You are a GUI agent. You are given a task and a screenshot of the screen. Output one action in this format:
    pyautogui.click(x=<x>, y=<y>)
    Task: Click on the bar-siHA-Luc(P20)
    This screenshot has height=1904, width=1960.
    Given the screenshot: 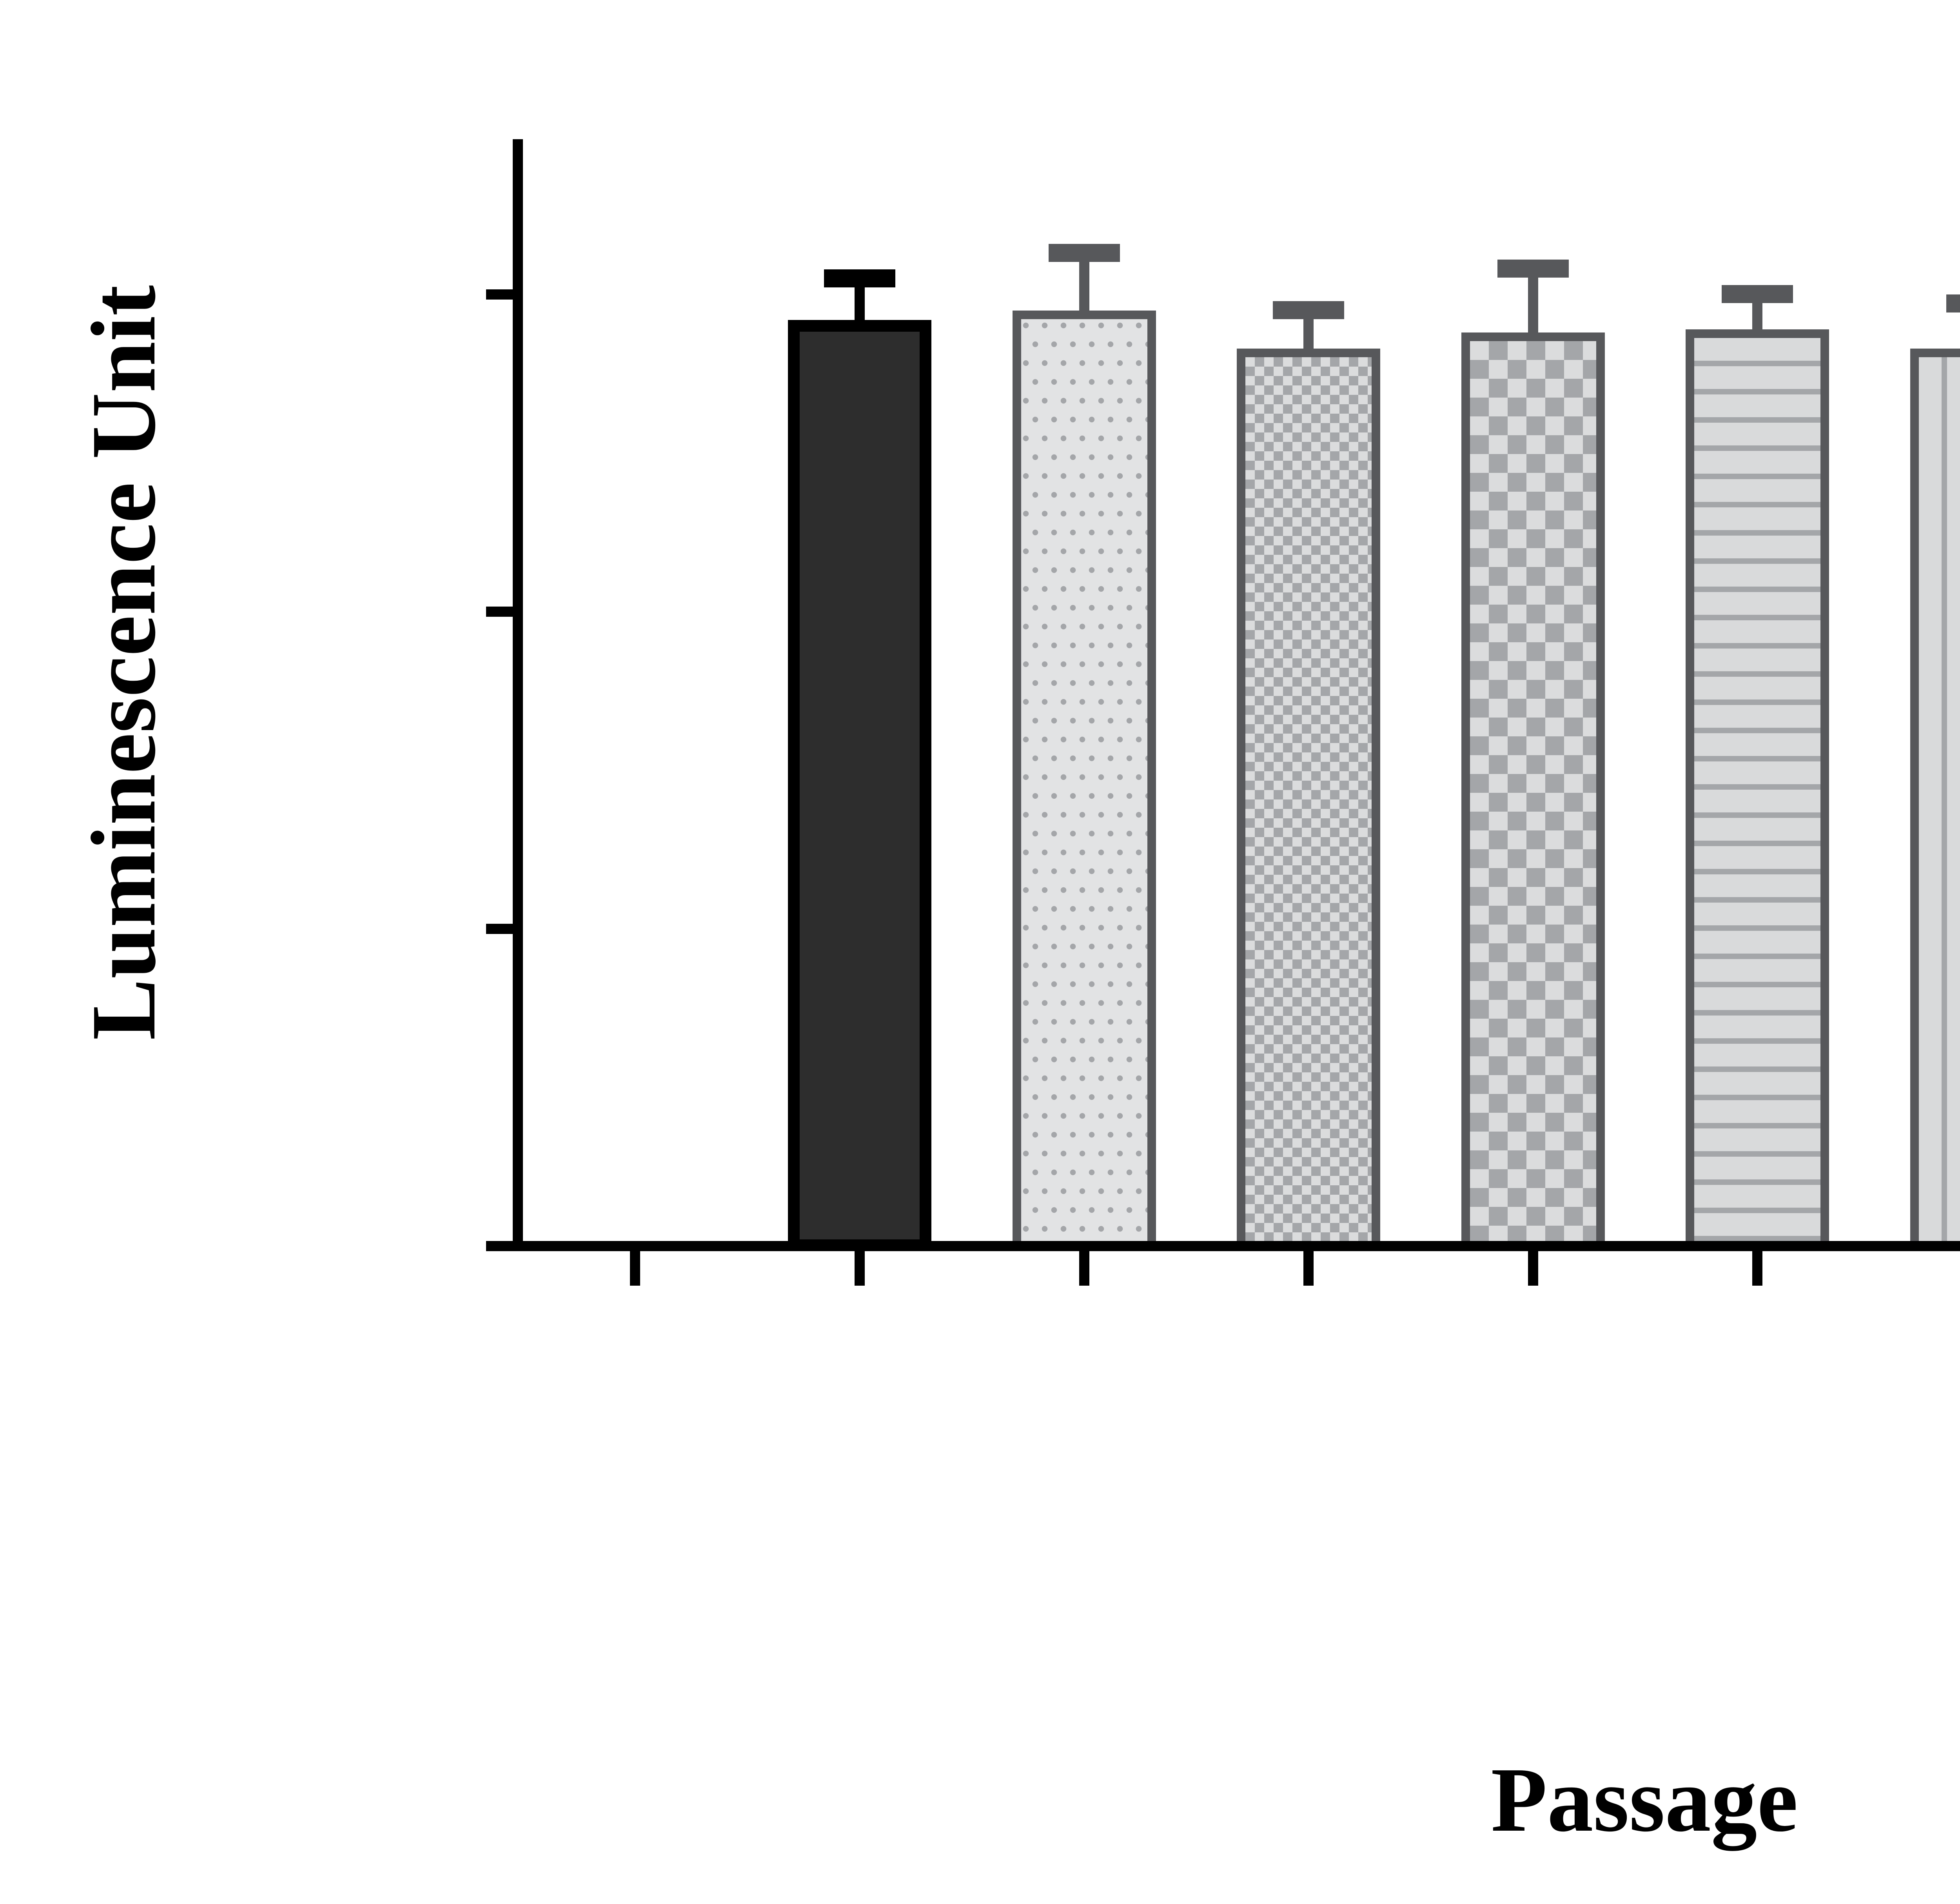 What is the action you would take?
    pyautogui.click(x=1935, y=799)
    